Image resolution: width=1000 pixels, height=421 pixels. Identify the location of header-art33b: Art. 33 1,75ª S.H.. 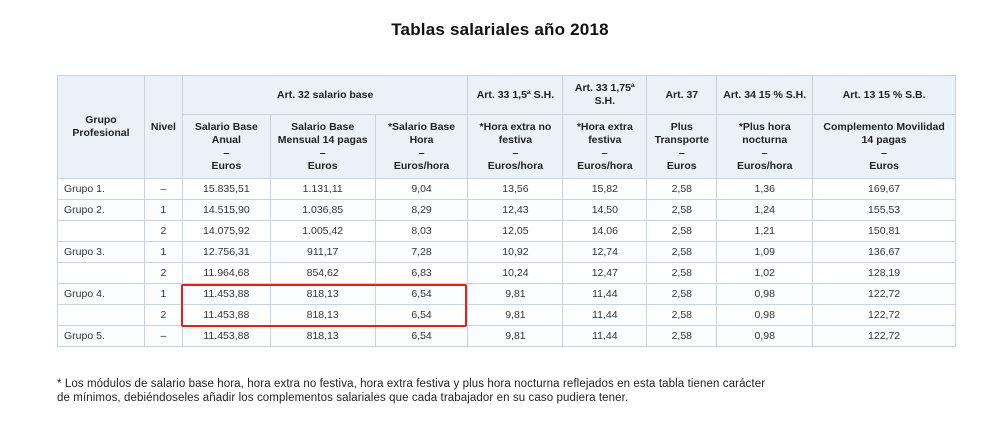
(605, 95).